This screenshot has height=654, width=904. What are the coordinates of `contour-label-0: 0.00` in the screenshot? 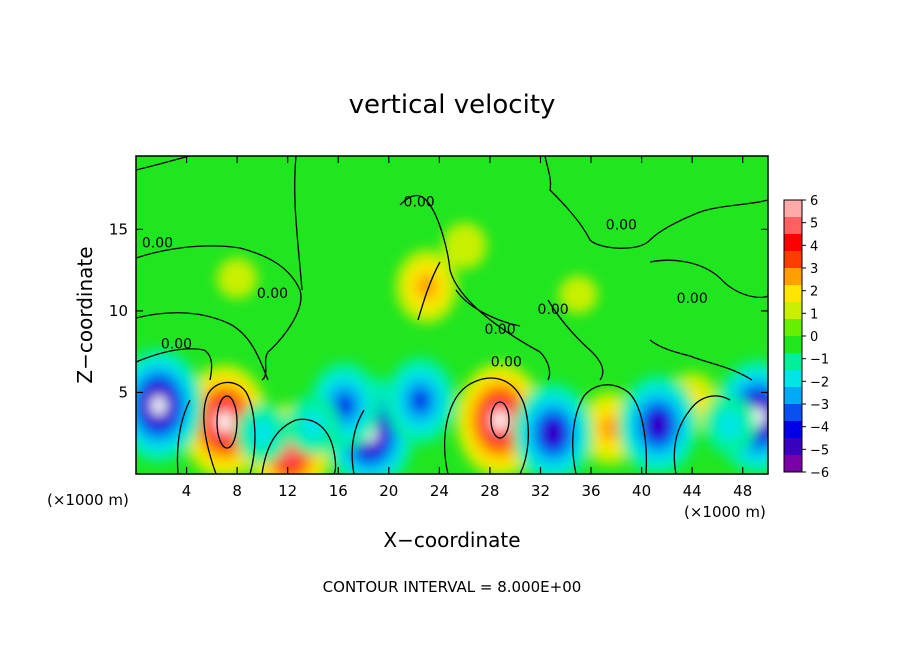 It's located at (157, 243).